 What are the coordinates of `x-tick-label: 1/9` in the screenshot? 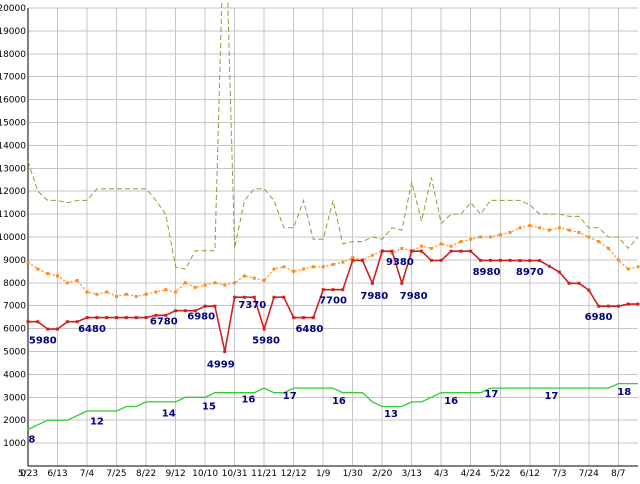 It's located at (323, 474).